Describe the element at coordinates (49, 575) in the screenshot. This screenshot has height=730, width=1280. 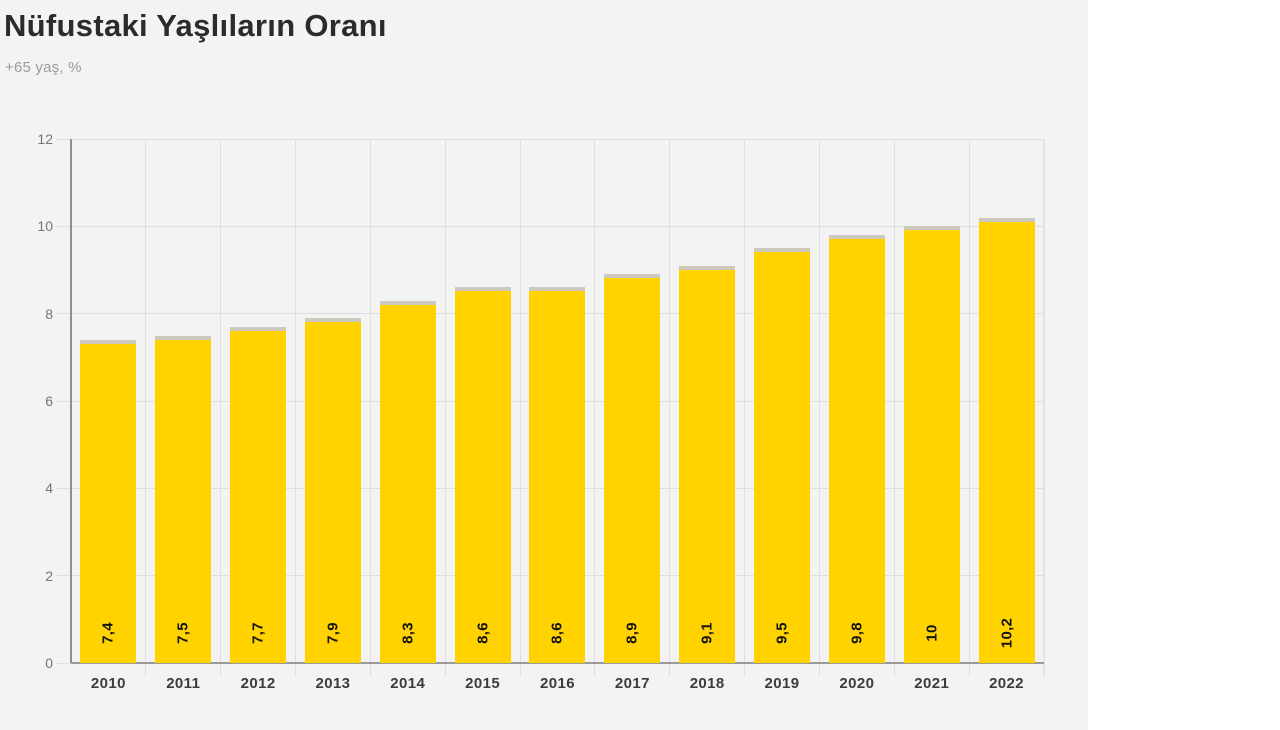
I see `y-axis-tick-label: 2` at that location.